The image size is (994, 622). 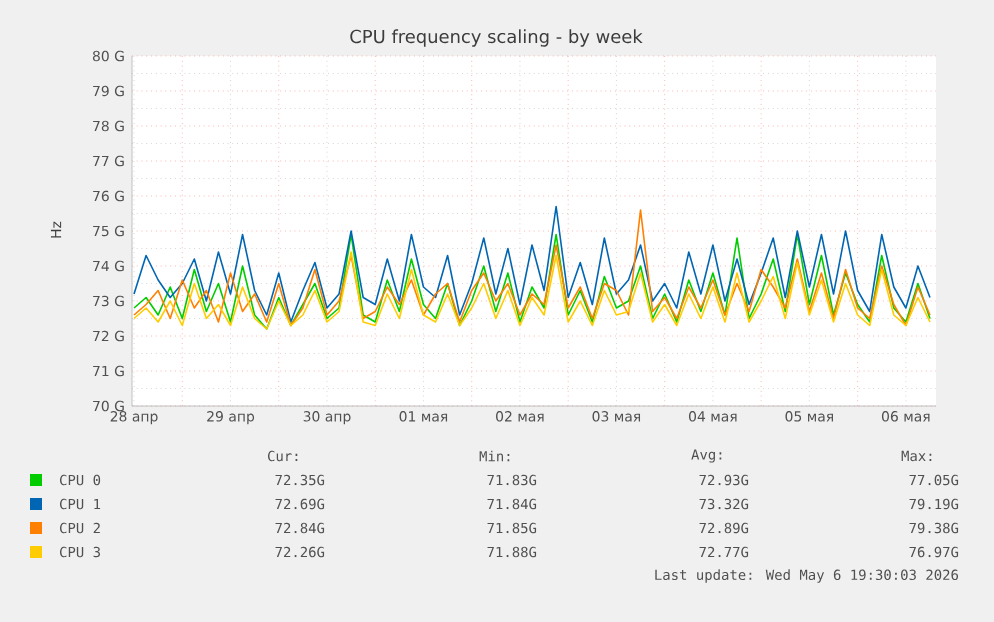 I want to click on chart-title: CPU frequency scaling - by week, so click(x=496, y=38).